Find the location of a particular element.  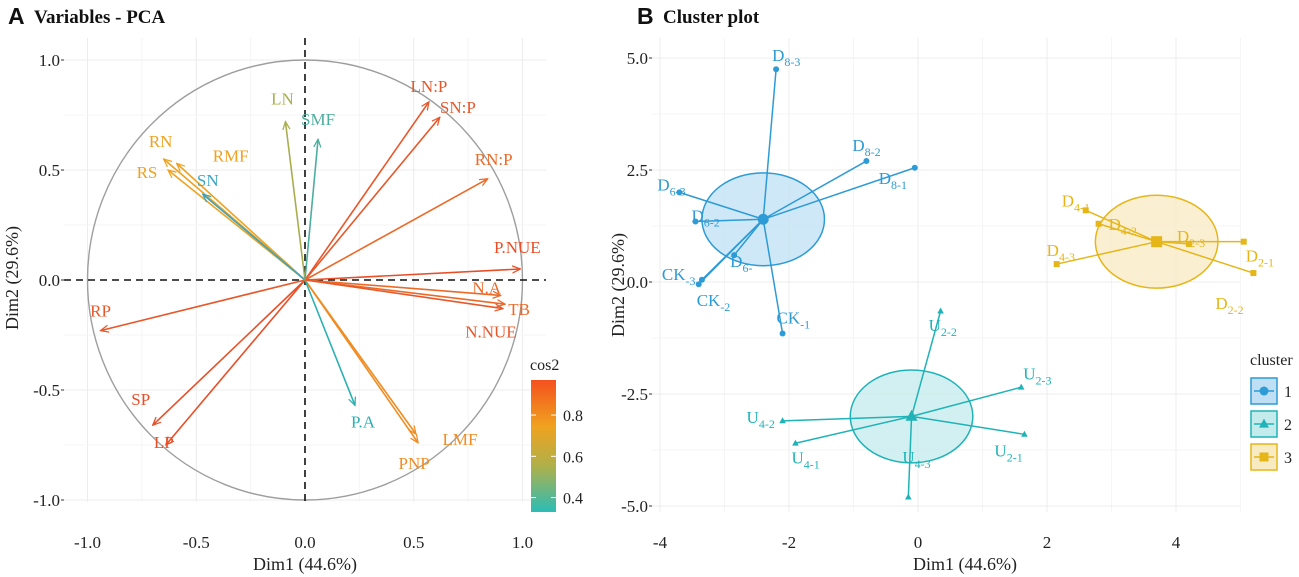

y-tick-label: -1.0 is located at coordinates (46, 500).